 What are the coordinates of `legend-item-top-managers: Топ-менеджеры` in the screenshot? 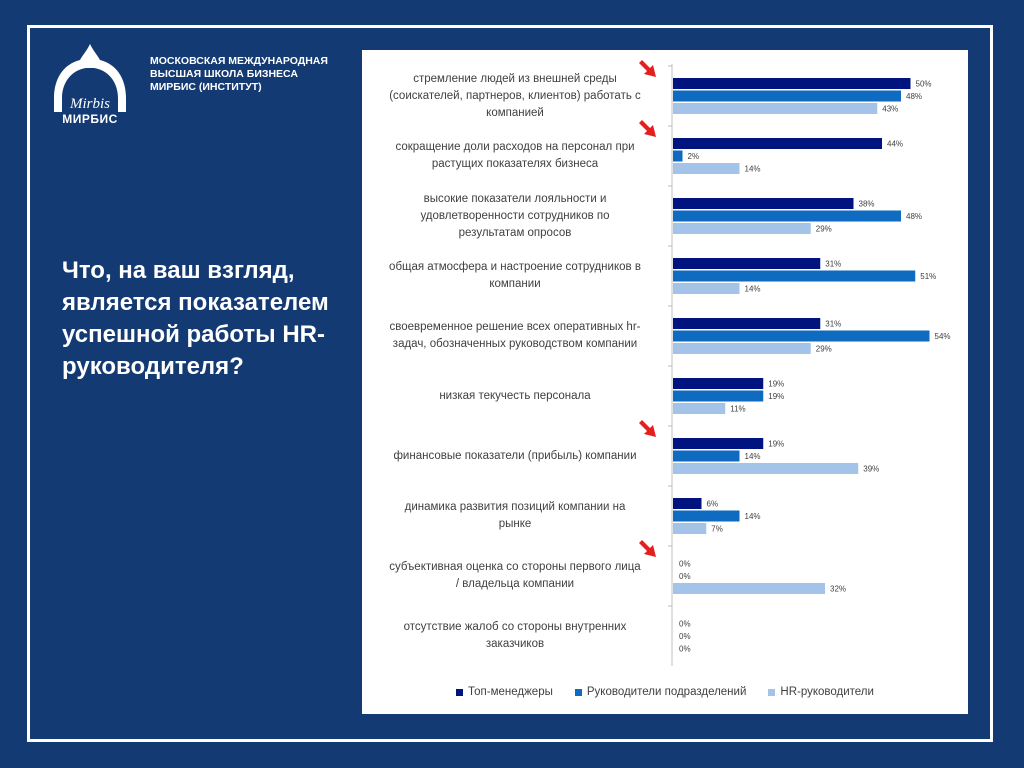 It's located at (504, 692).